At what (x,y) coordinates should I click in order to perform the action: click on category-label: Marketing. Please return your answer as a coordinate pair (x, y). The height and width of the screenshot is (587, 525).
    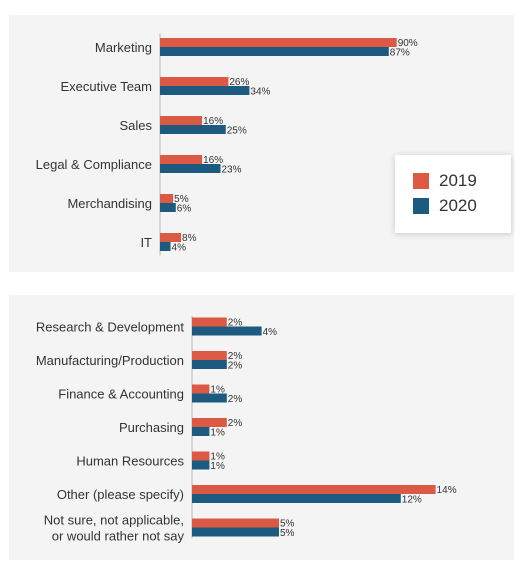
    Looking at the image, I should click on (123, 47).